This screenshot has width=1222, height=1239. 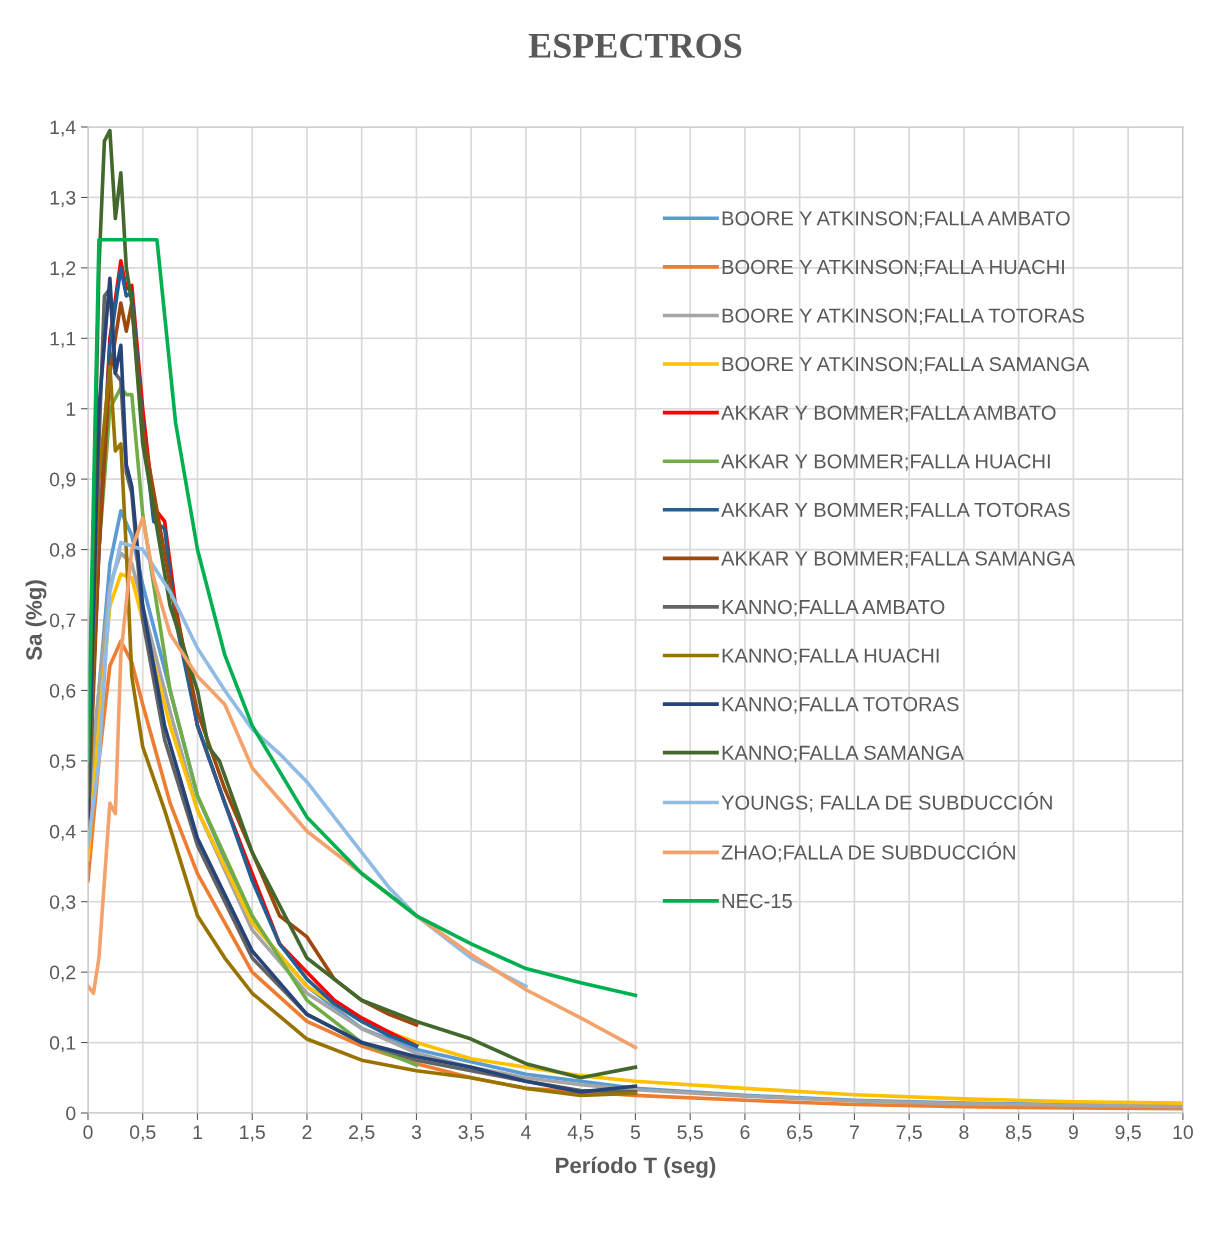 I want to click on y-tick-label: 0,1, so click(x=62, y=1044).